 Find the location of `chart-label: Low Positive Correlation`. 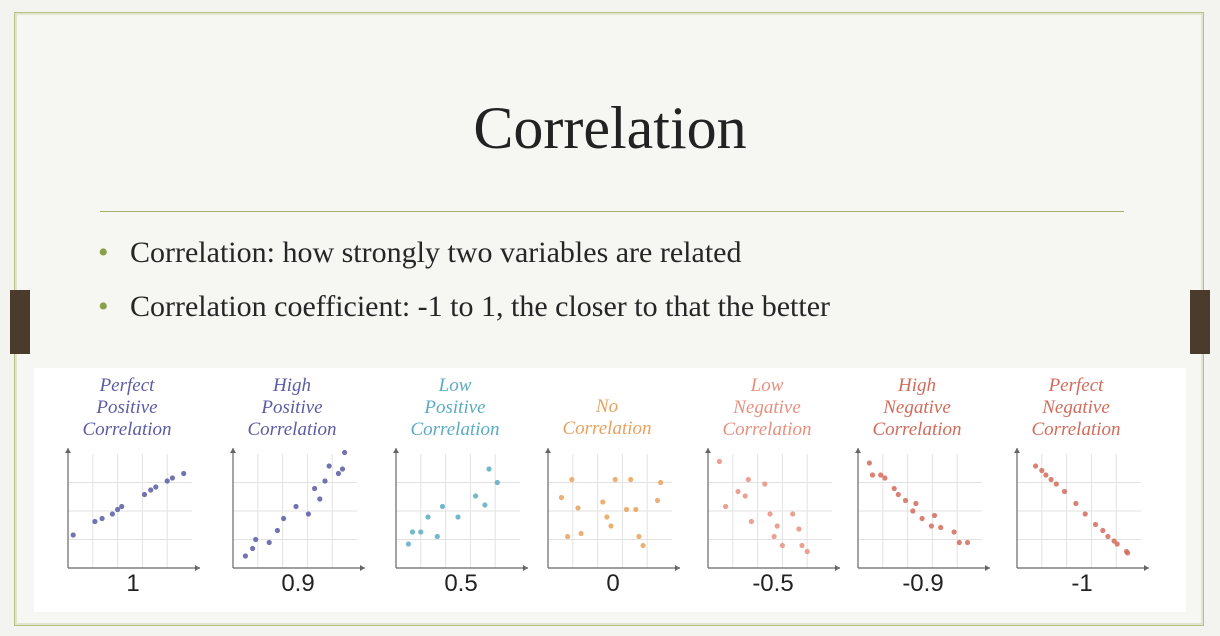

chart-label: Low Positive Correlation is located at coordinates (455, 408).